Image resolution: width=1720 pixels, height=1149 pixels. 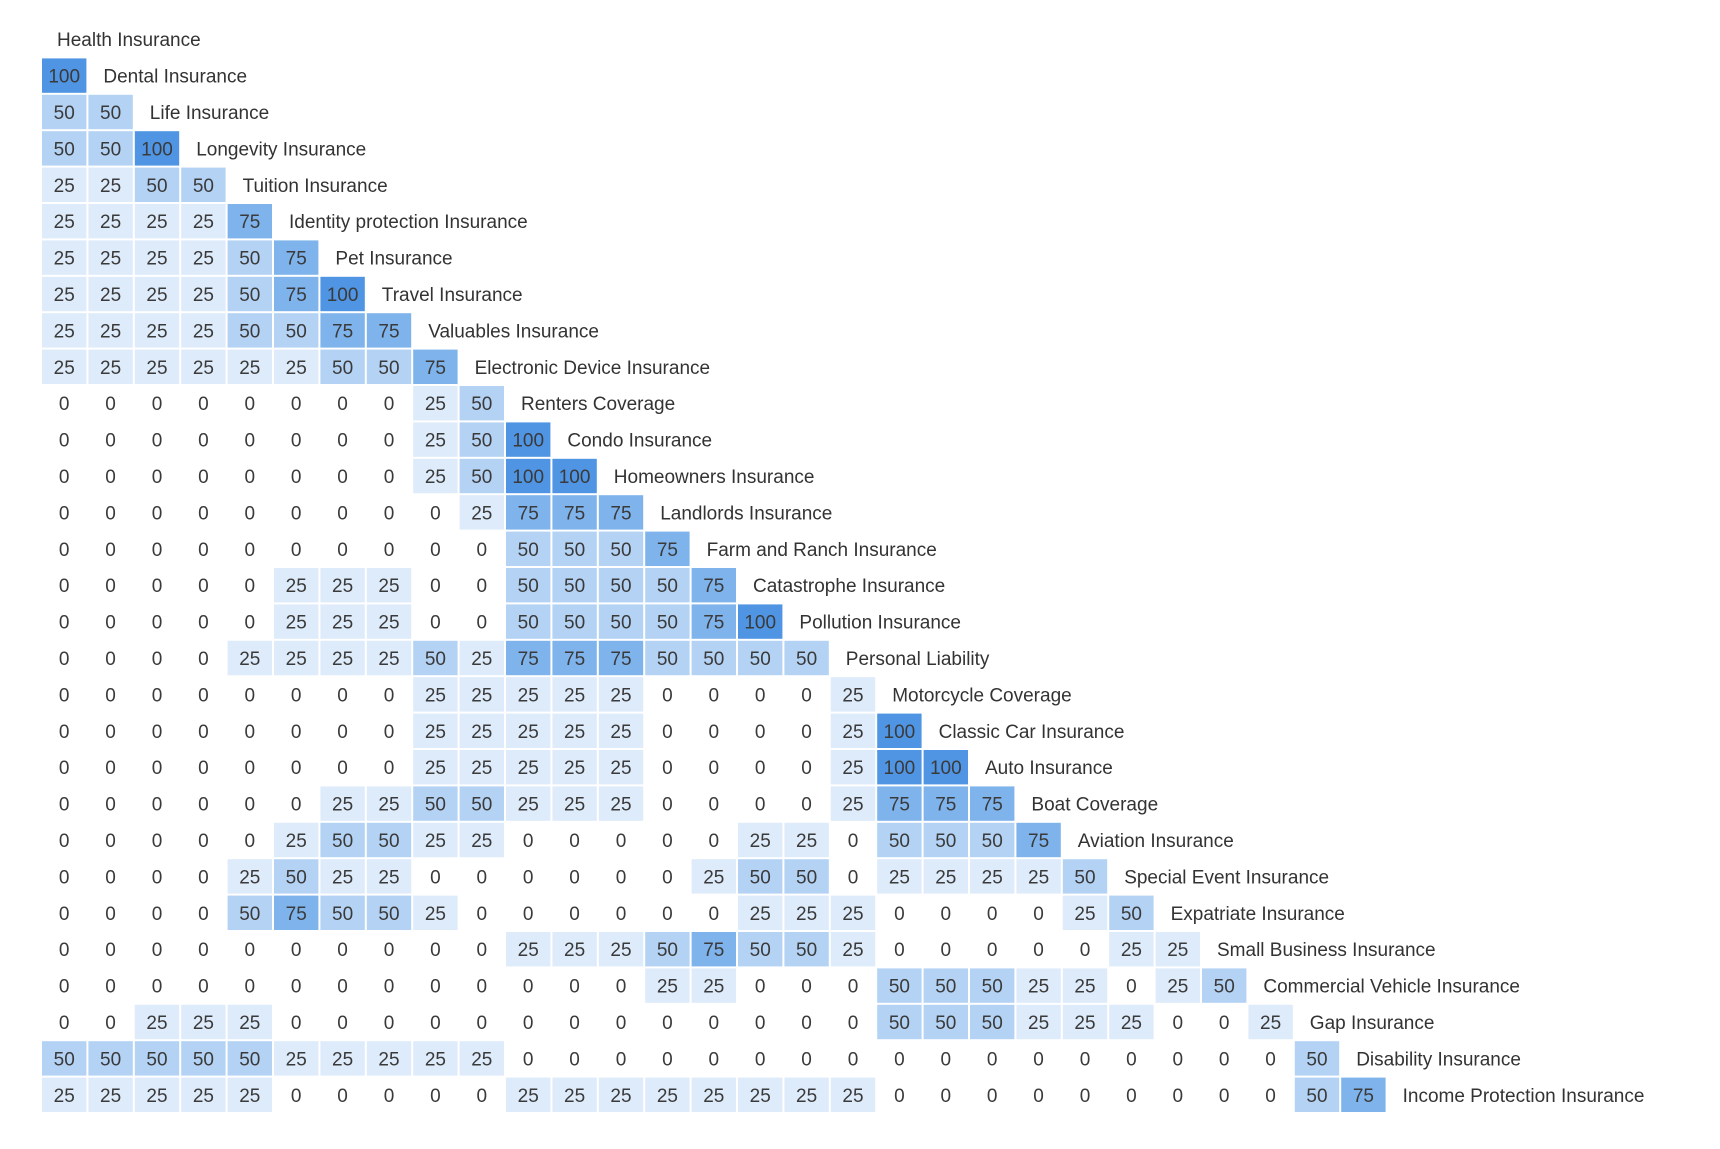 What do you see at coordinates (746, 513) in the screenshot?
I see `row-label: Landlords Insurance` at bounding box center [746, 513].